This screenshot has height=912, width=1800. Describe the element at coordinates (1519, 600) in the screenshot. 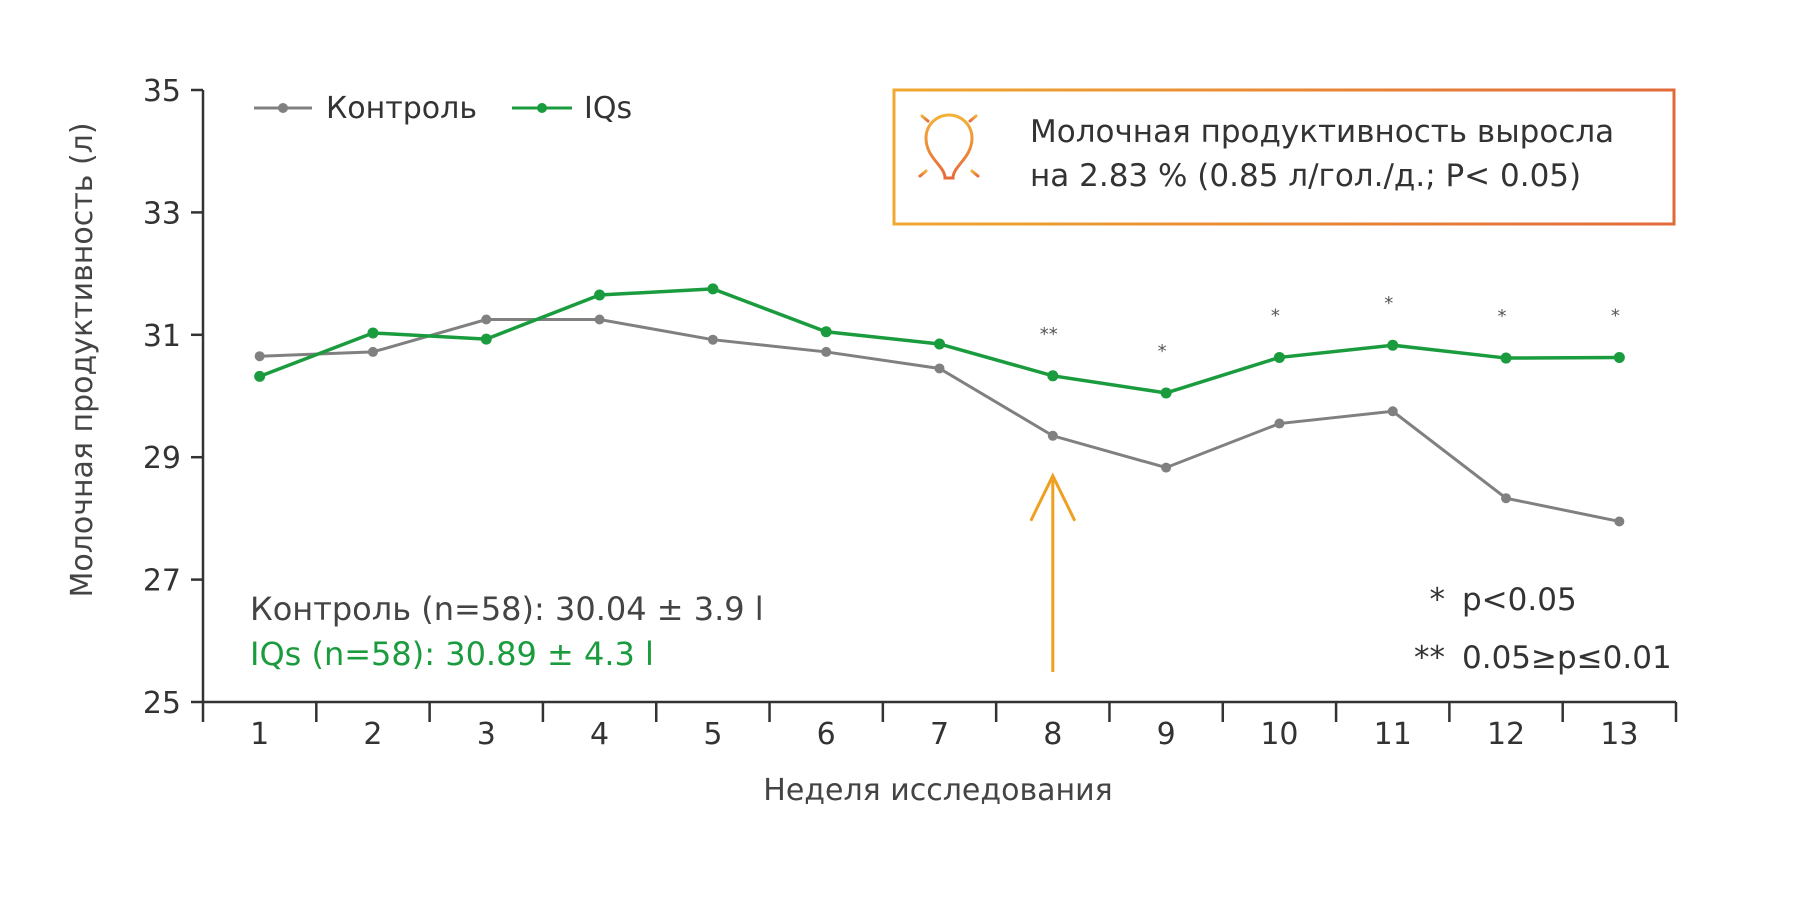

I see `sig-legend-text-1: p<0.05` at that location.